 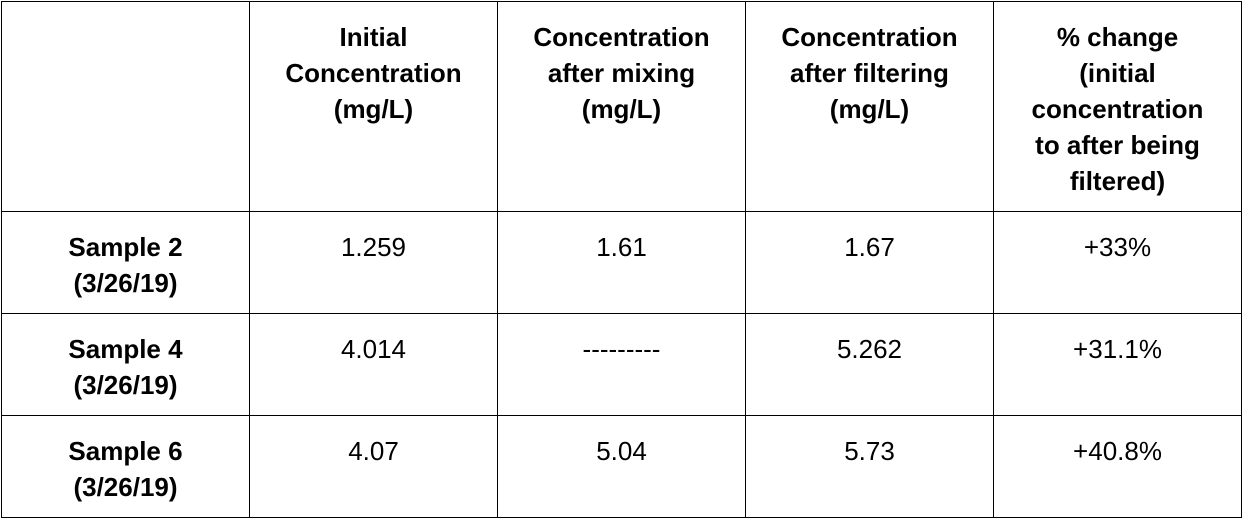 I want to click on percent-change-cell: +31.1%, so click(x=1117, y=364).